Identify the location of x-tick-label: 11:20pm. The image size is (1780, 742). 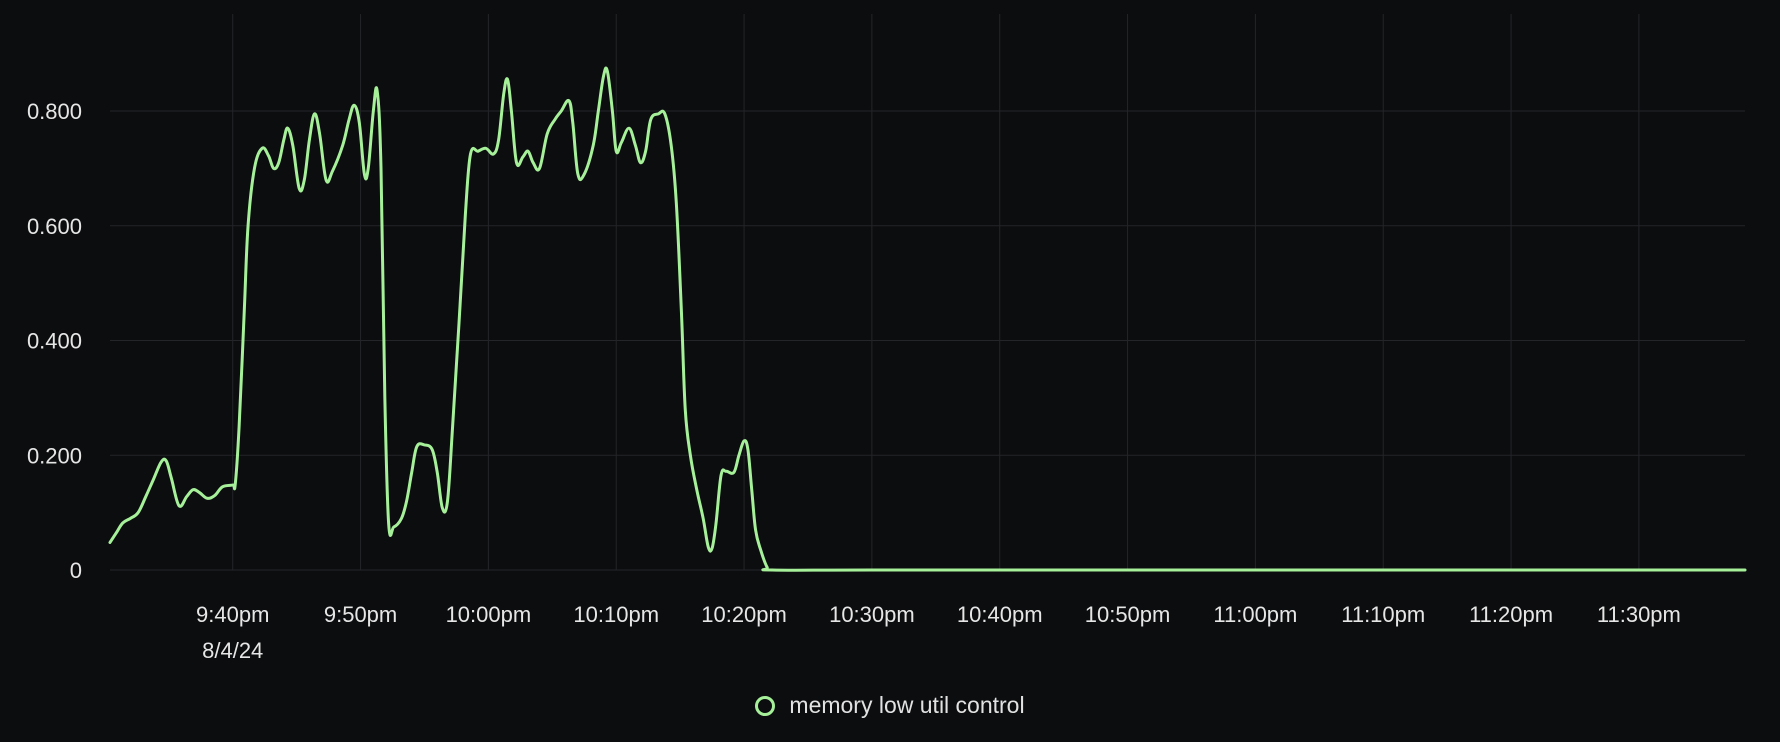
(1511, 614).